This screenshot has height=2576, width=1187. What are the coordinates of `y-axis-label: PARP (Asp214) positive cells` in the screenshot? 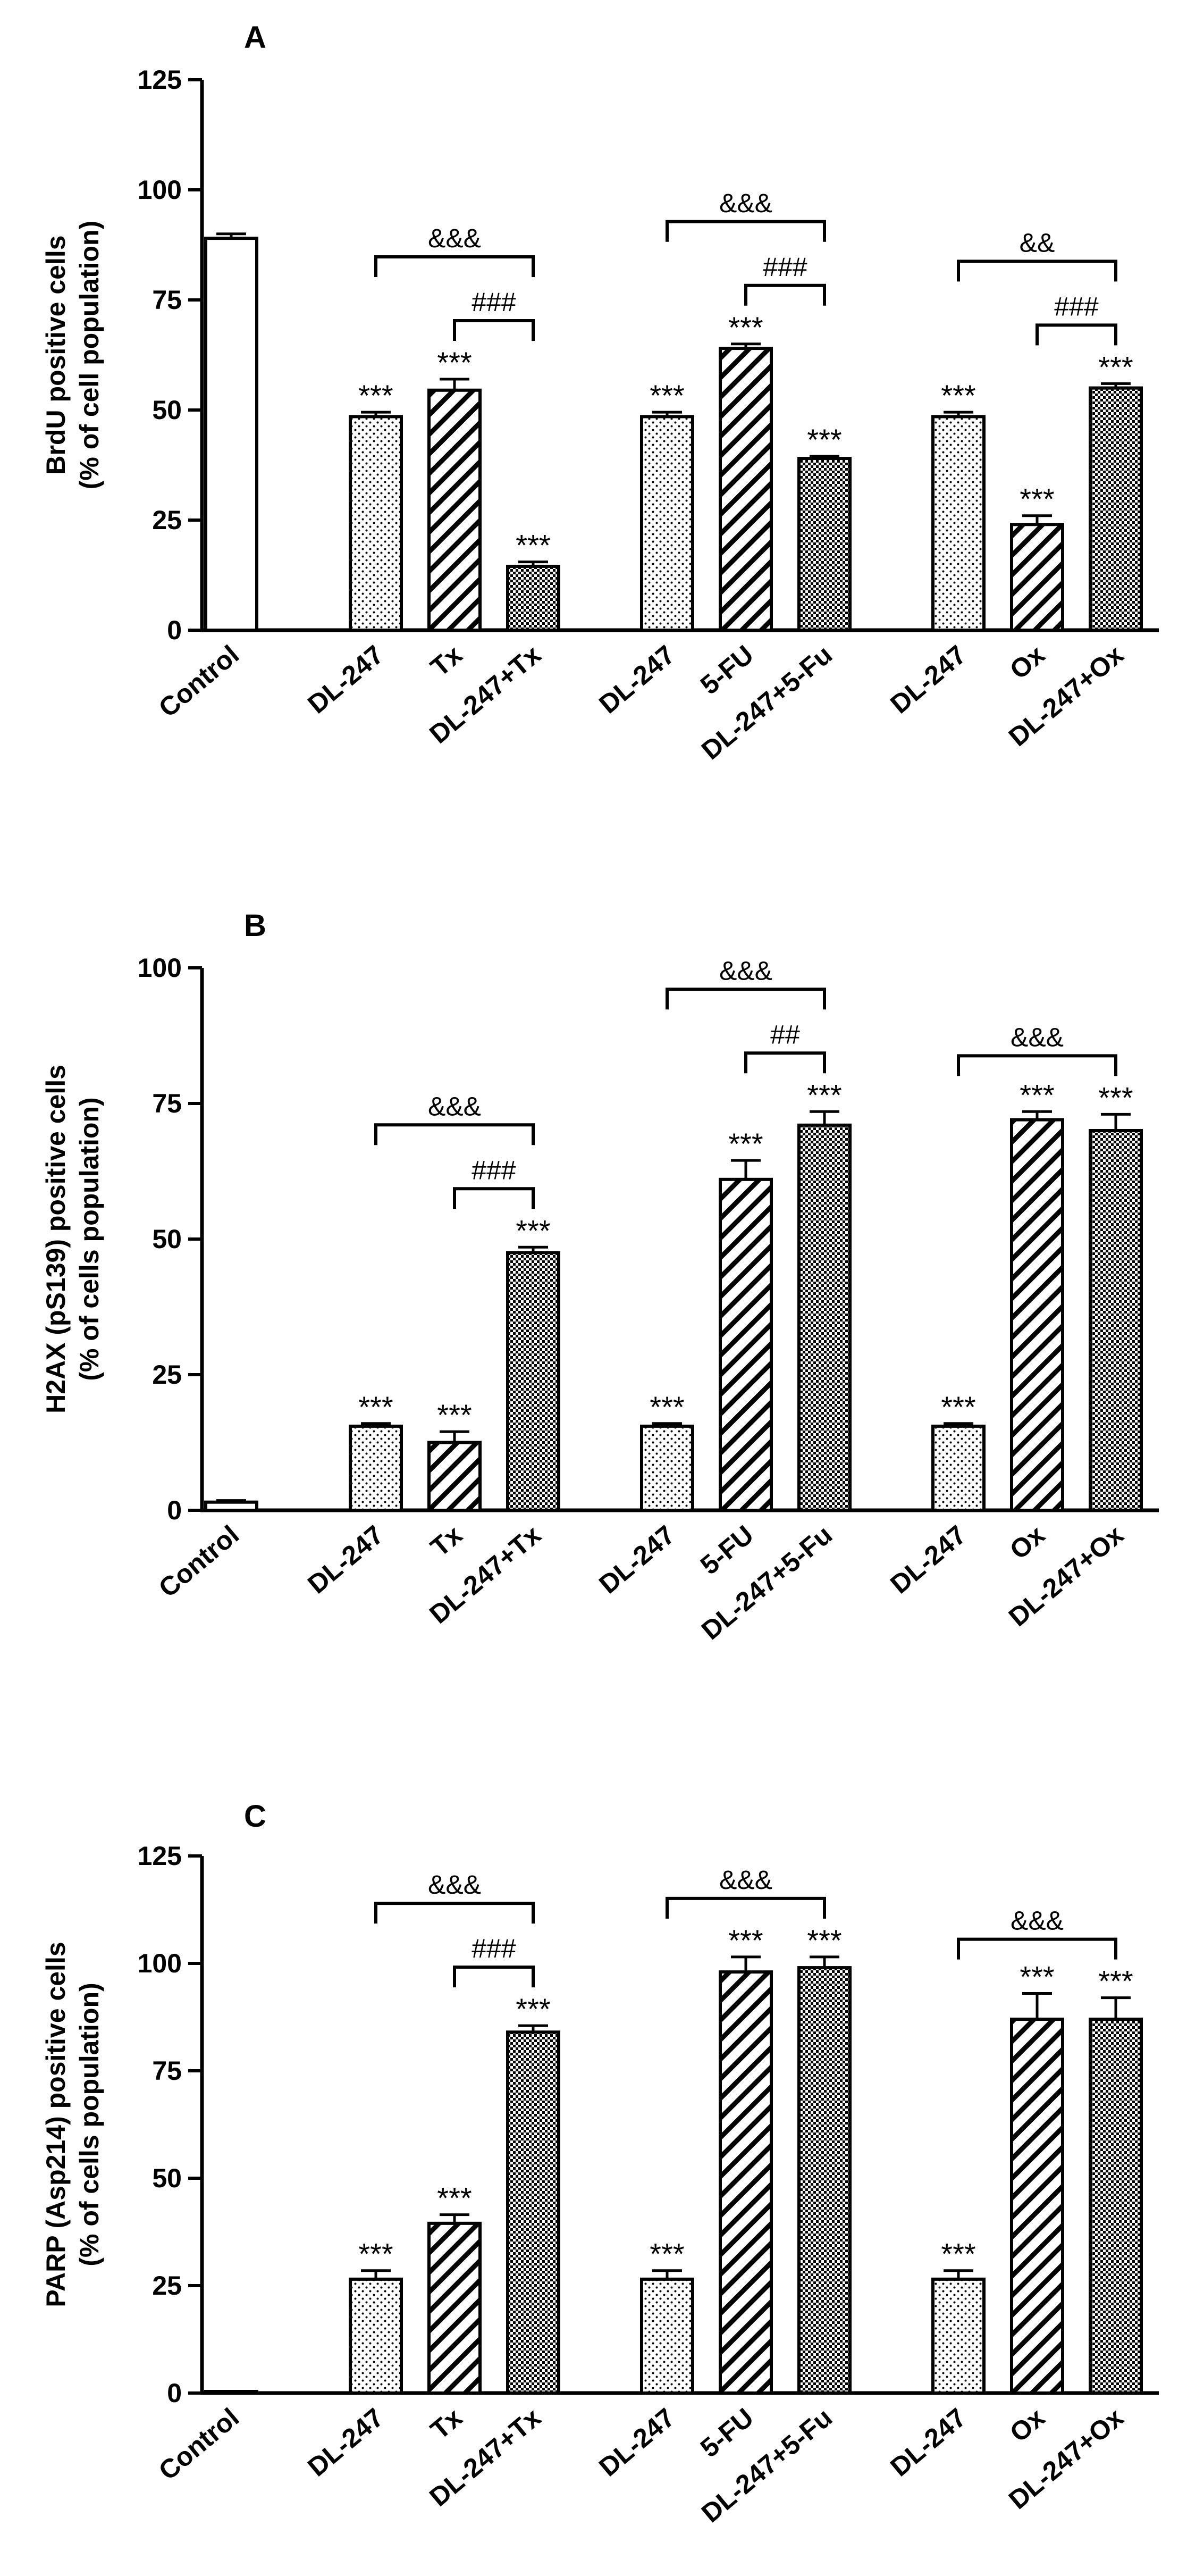 It's located at (56, 2124).